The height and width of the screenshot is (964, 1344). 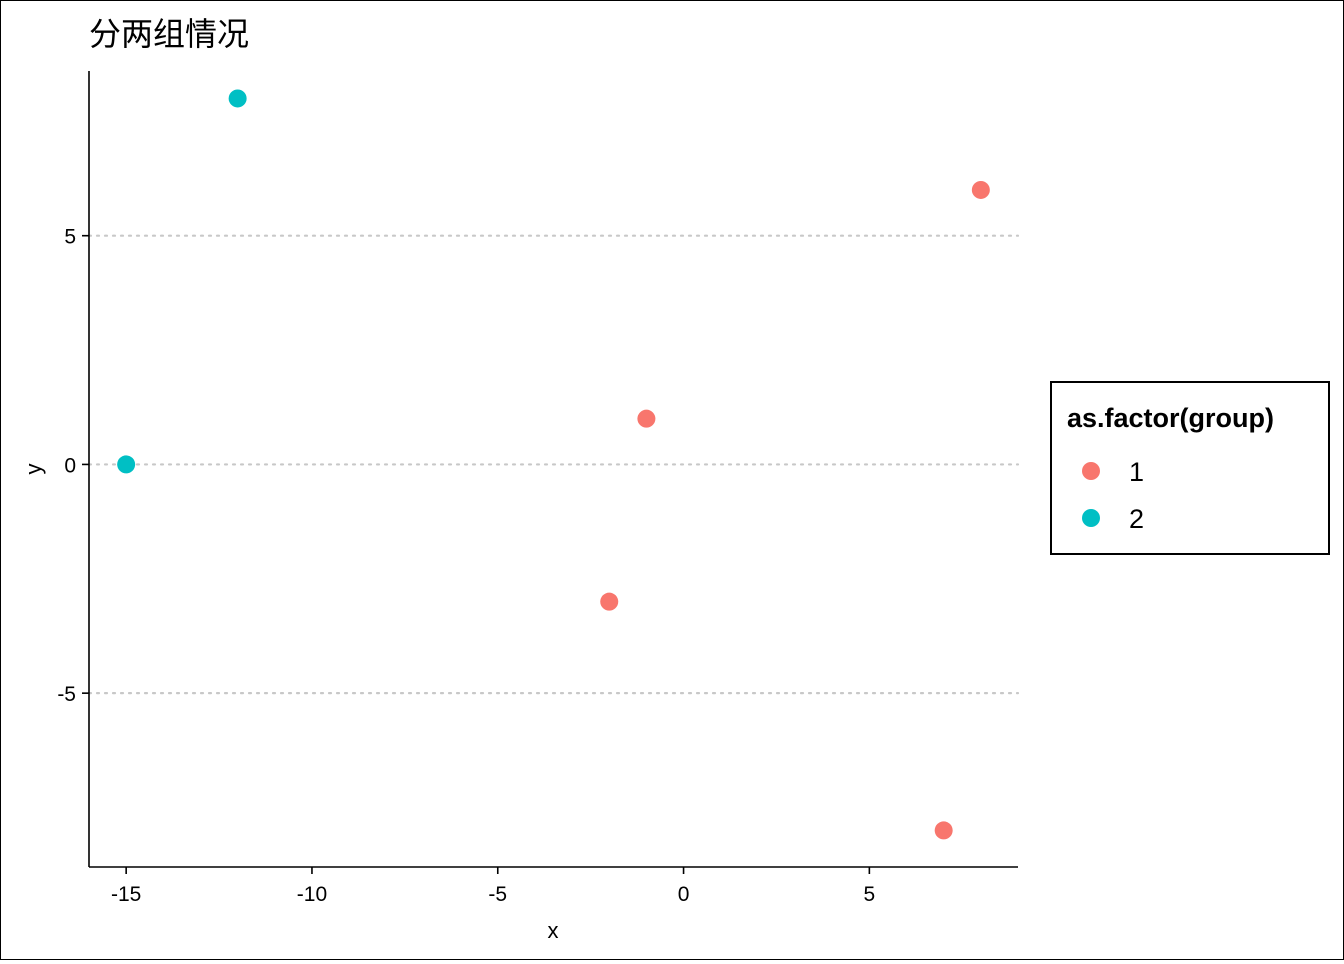 I want to click on y-axis-label: y, so click(x=33, y=469).